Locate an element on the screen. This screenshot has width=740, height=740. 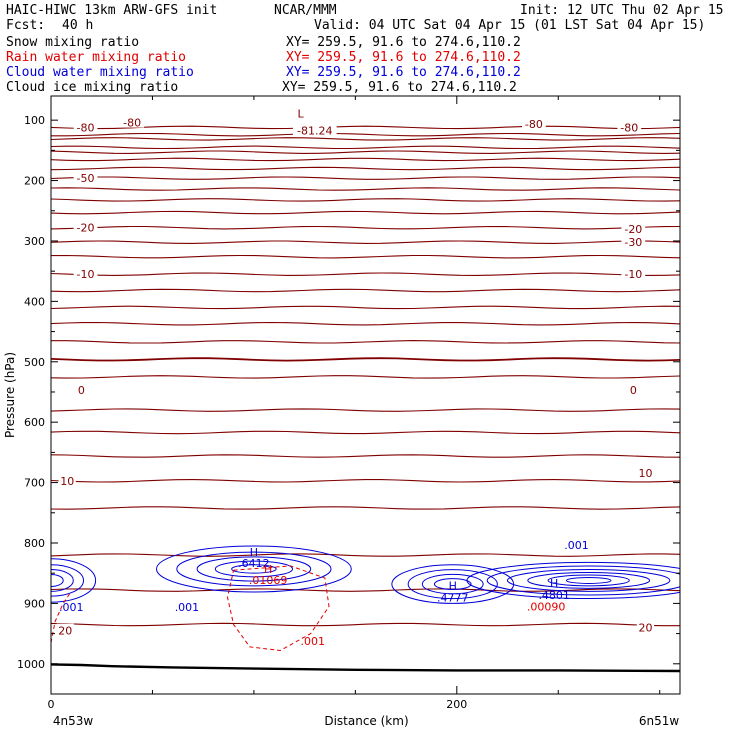
y-tick-label: 700 is located at coordinates (34, 483).